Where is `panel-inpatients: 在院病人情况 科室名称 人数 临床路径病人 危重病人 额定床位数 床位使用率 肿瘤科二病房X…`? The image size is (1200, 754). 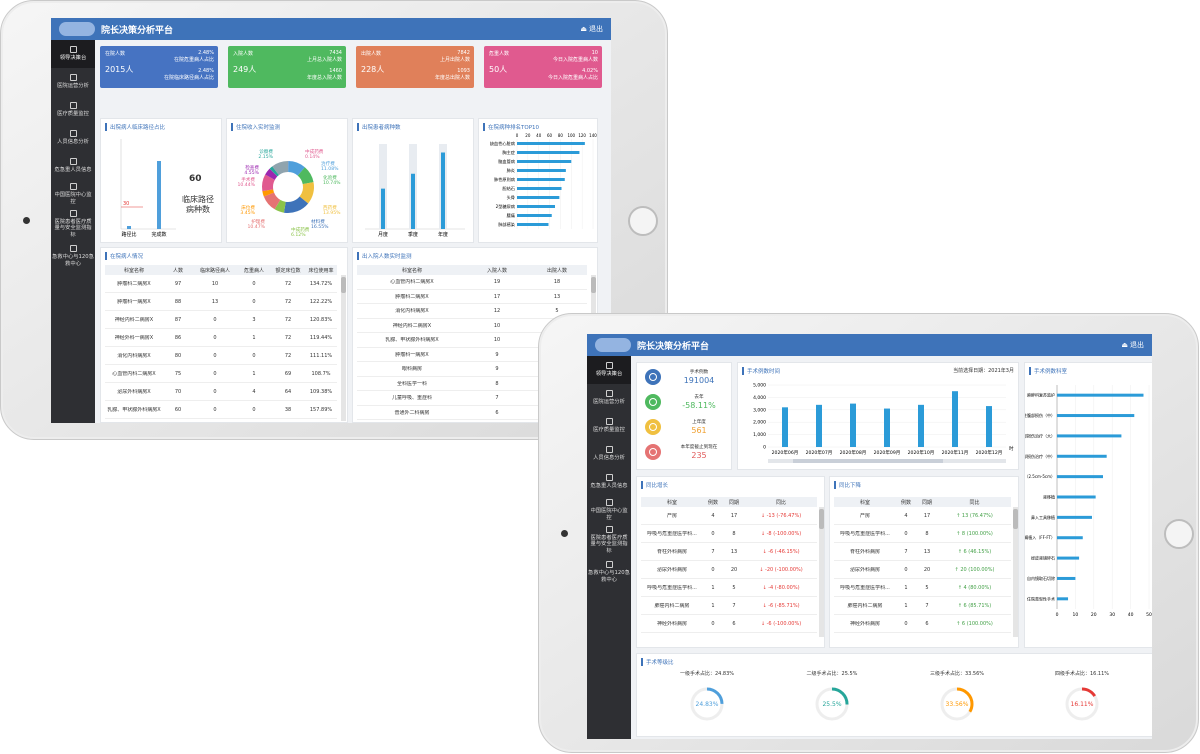
panel-inpatients: 在院病人情况 科室名称 人数 临床路径病人 危重病人 额定床位数 床位使用率 肿瘤科二病房X… is located at coordinates (224, 335).